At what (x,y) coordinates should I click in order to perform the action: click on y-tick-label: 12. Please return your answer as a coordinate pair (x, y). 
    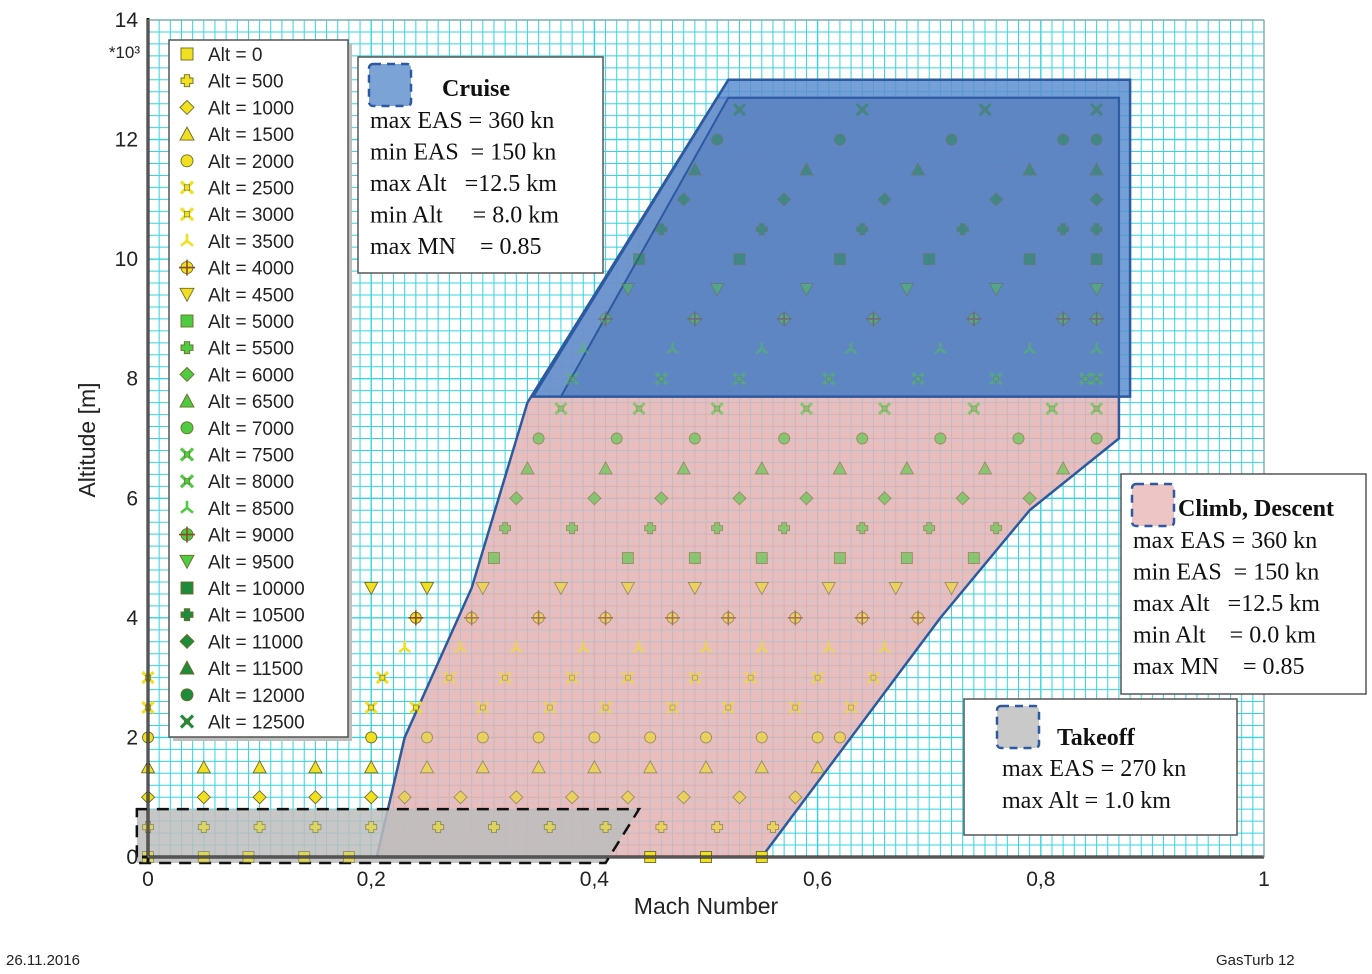
    Looking at the image, I should click on (126, 140).